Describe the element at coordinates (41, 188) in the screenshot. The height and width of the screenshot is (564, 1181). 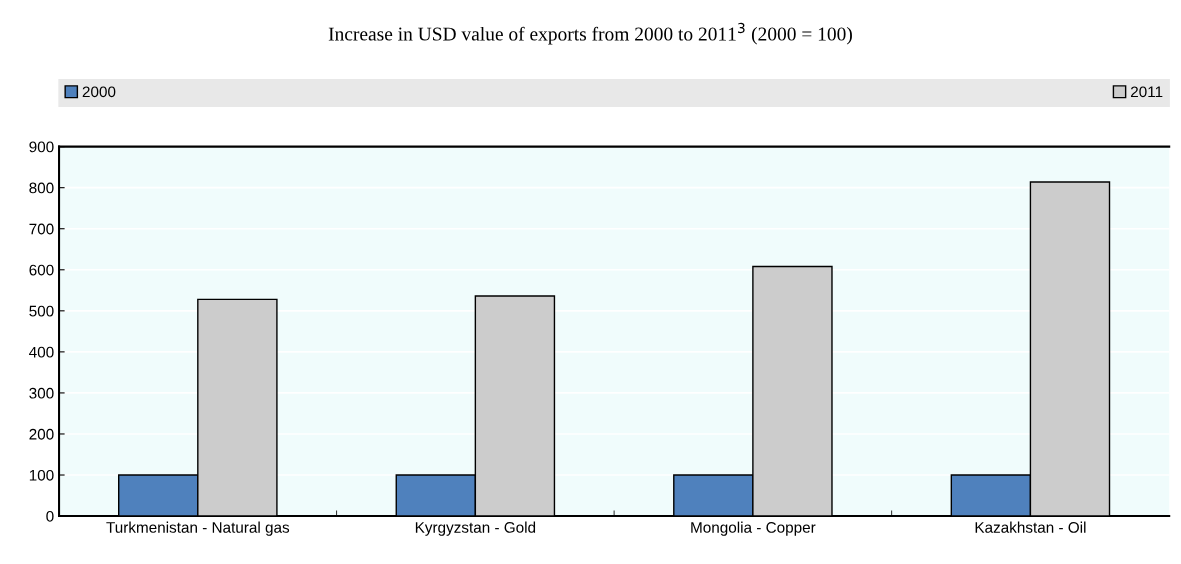
I see `y-tick-label: 800` at that location.